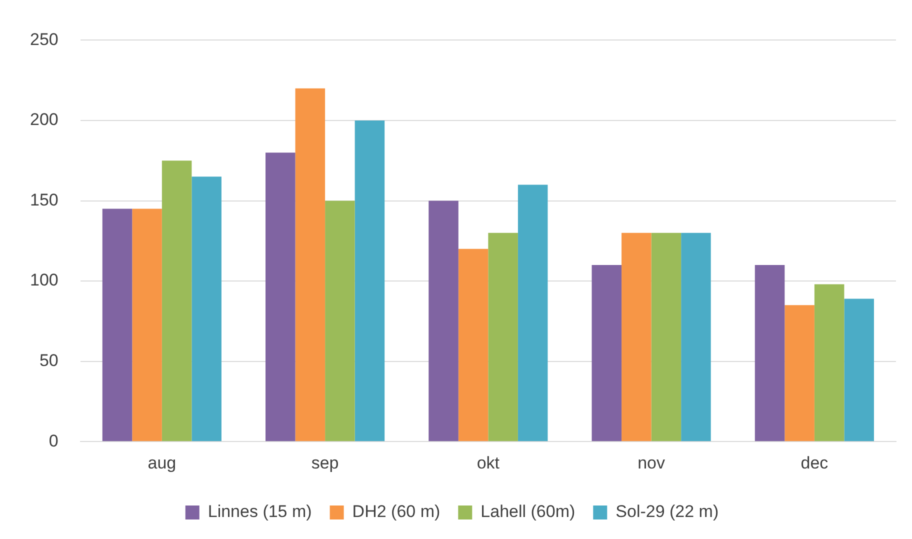 The width and height of the screenshot is (912, 539). What do you see at coordinates (44, 39) in the screenshot?
I see `y-tick-label: 250` at bounding box center [44, 39].